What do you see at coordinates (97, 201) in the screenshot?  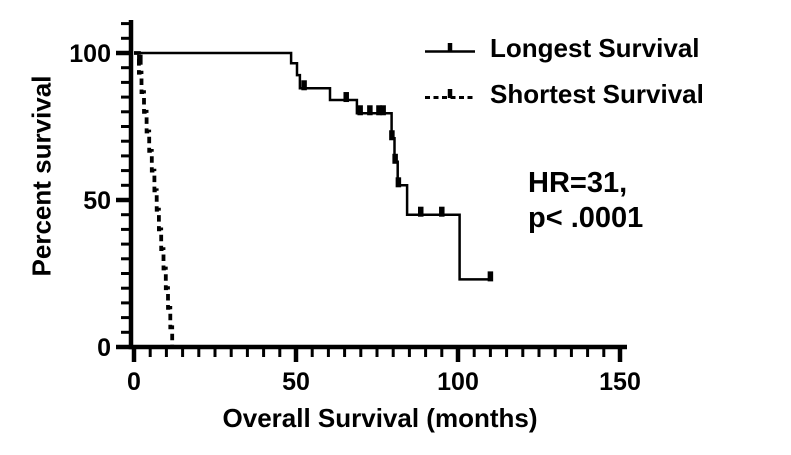 I see `y-tick-label: 50` at bounding box center [97, 201].